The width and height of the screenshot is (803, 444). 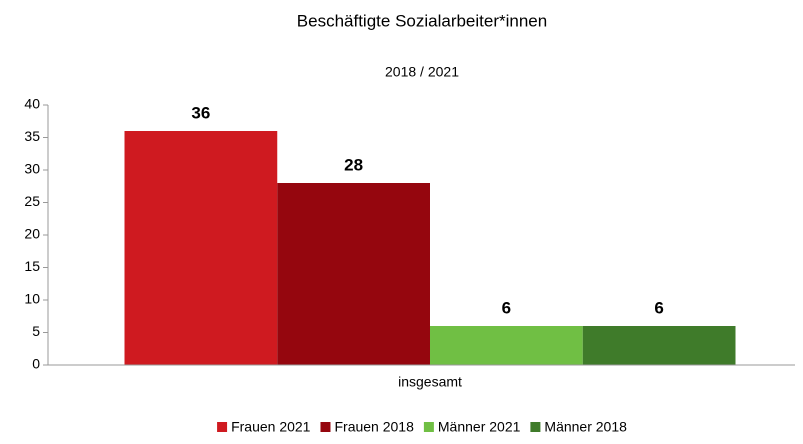 I want to click on legend-label: Frauen 2018, so click(x=374, y=427).